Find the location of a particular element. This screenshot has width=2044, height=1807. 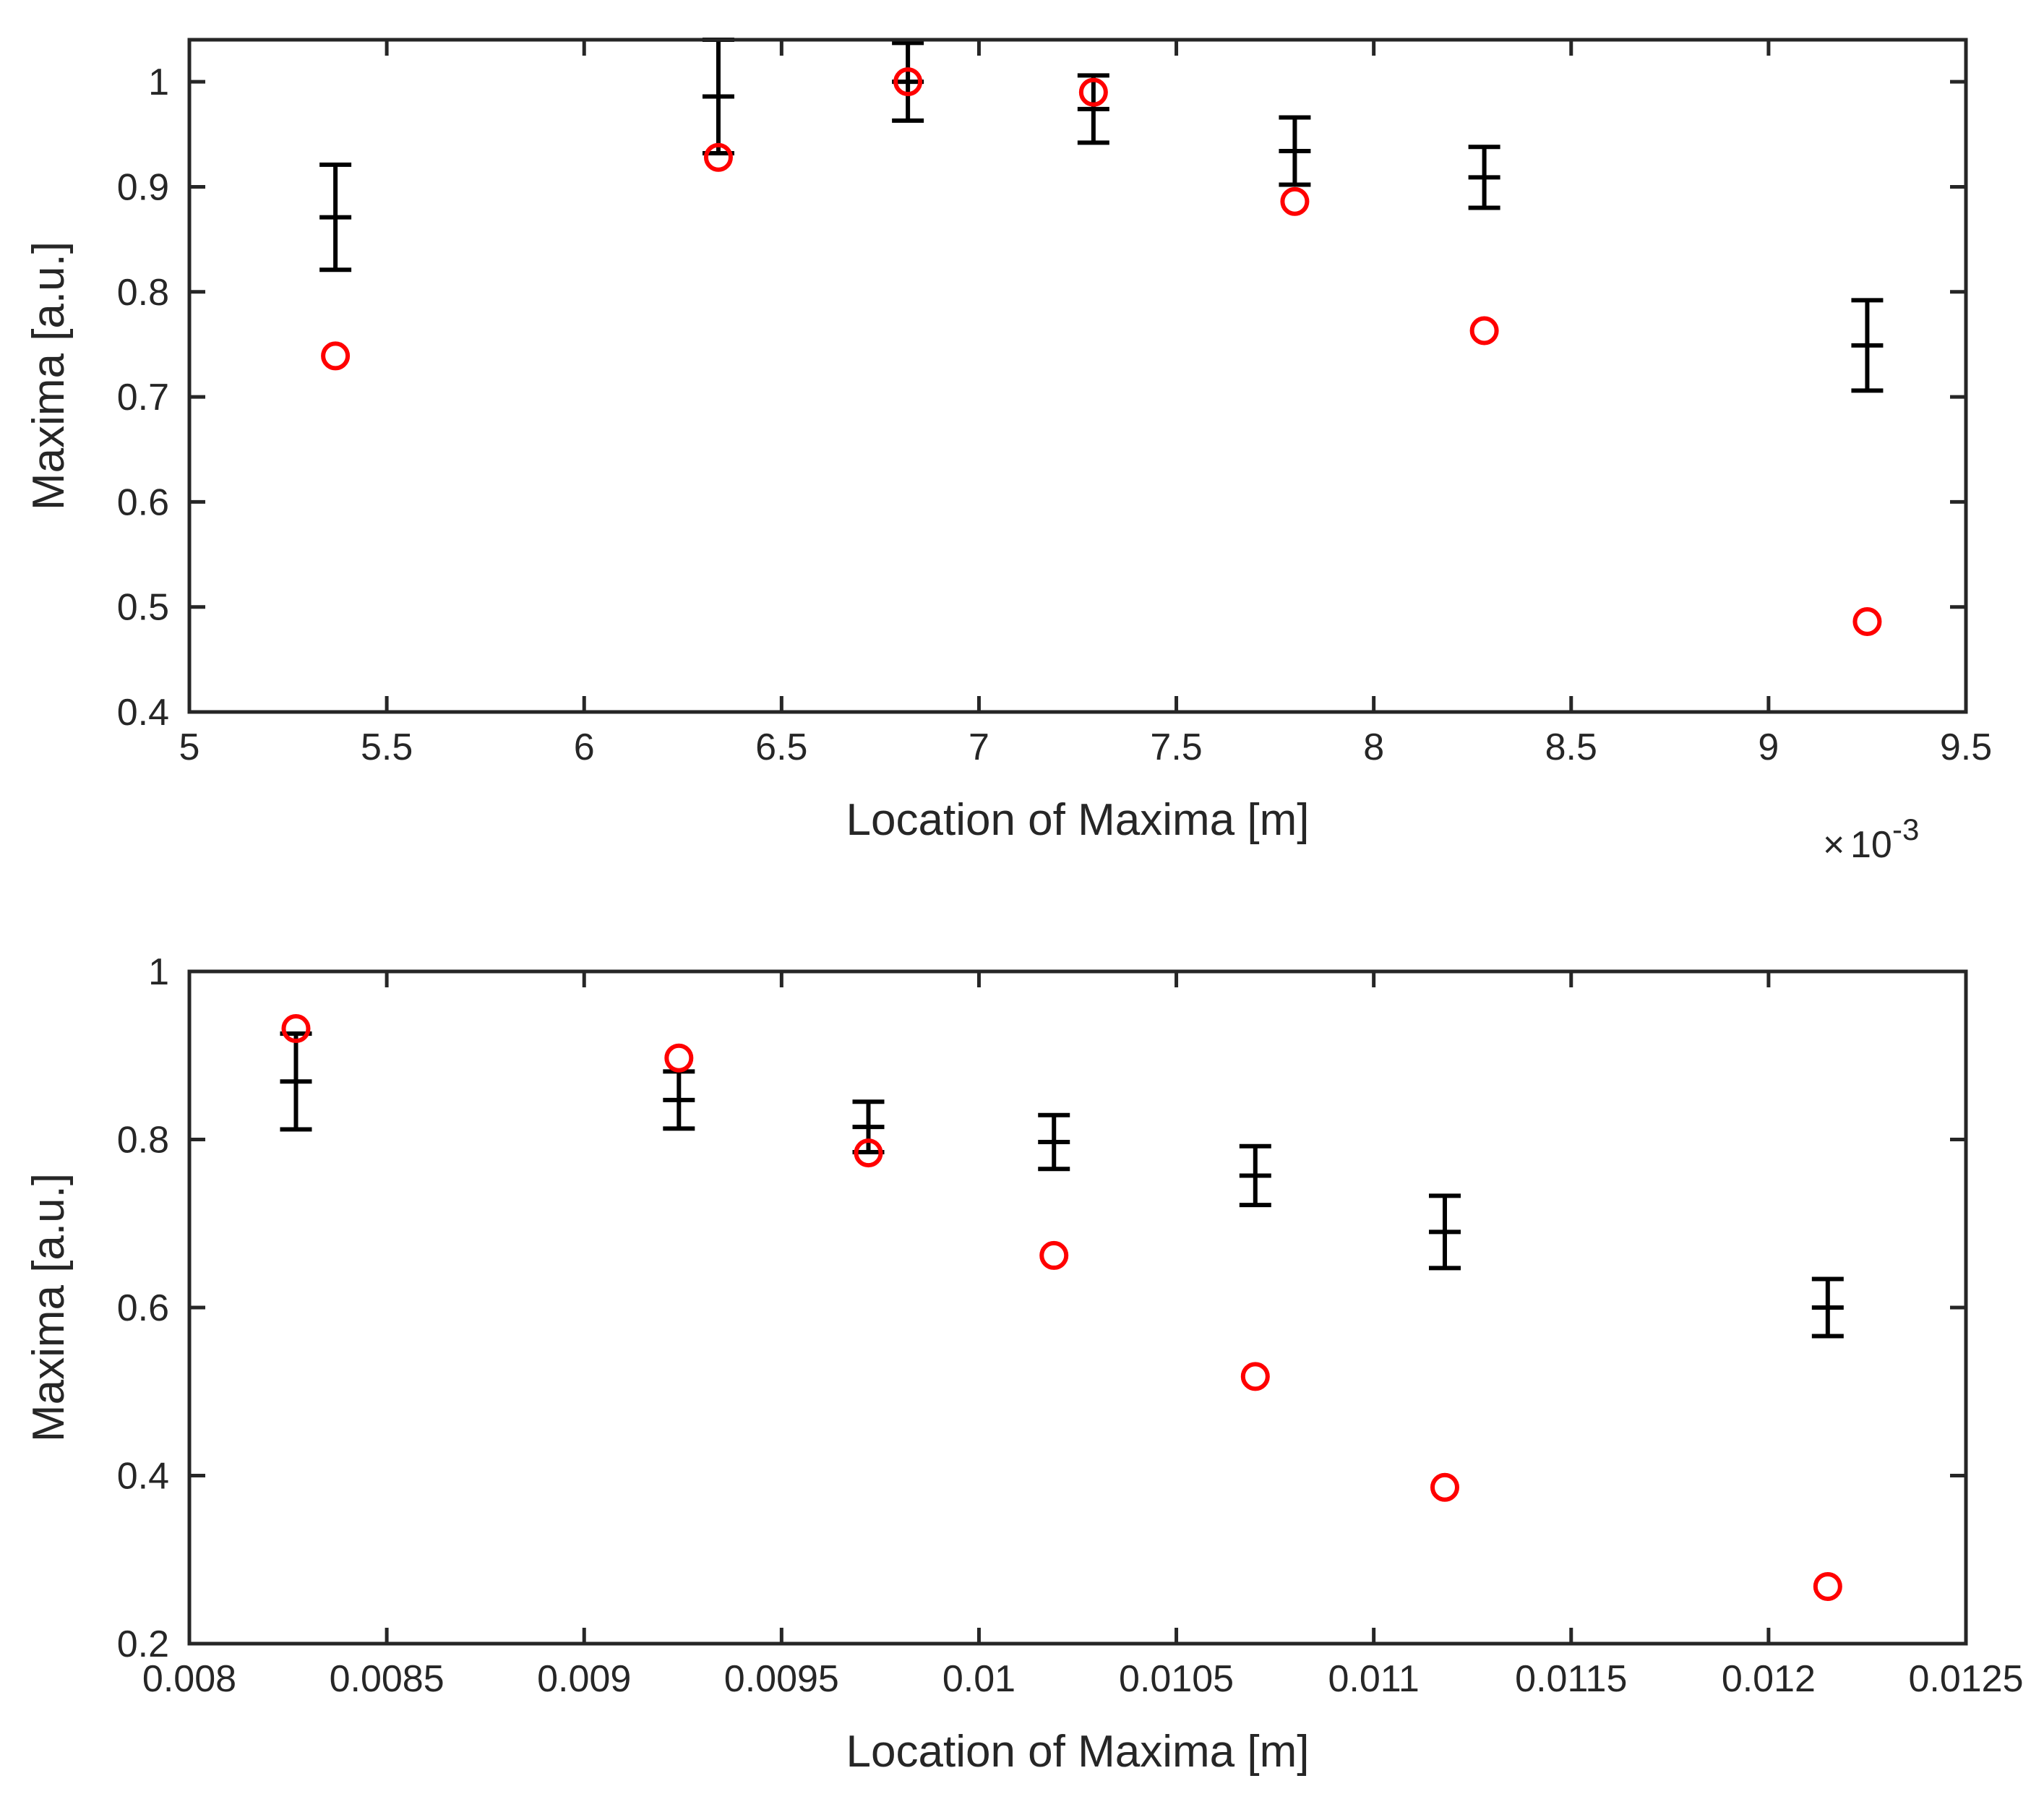

x-tick-label: 0.0105 is located at coordinates (1176, 1679).